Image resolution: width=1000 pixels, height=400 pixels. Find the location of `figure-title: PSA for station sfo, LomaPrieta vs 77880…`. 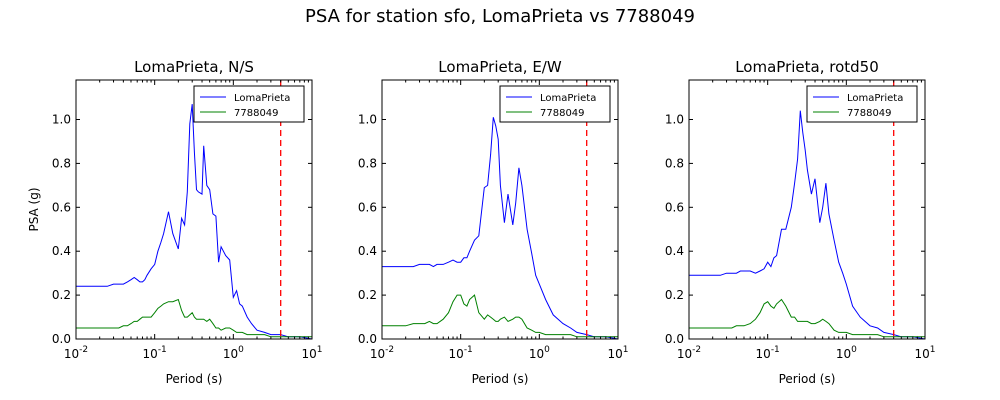

figure-title: PSA for station sfo, LomaPrieta vs 77880… is located at coordinates (500, 16).